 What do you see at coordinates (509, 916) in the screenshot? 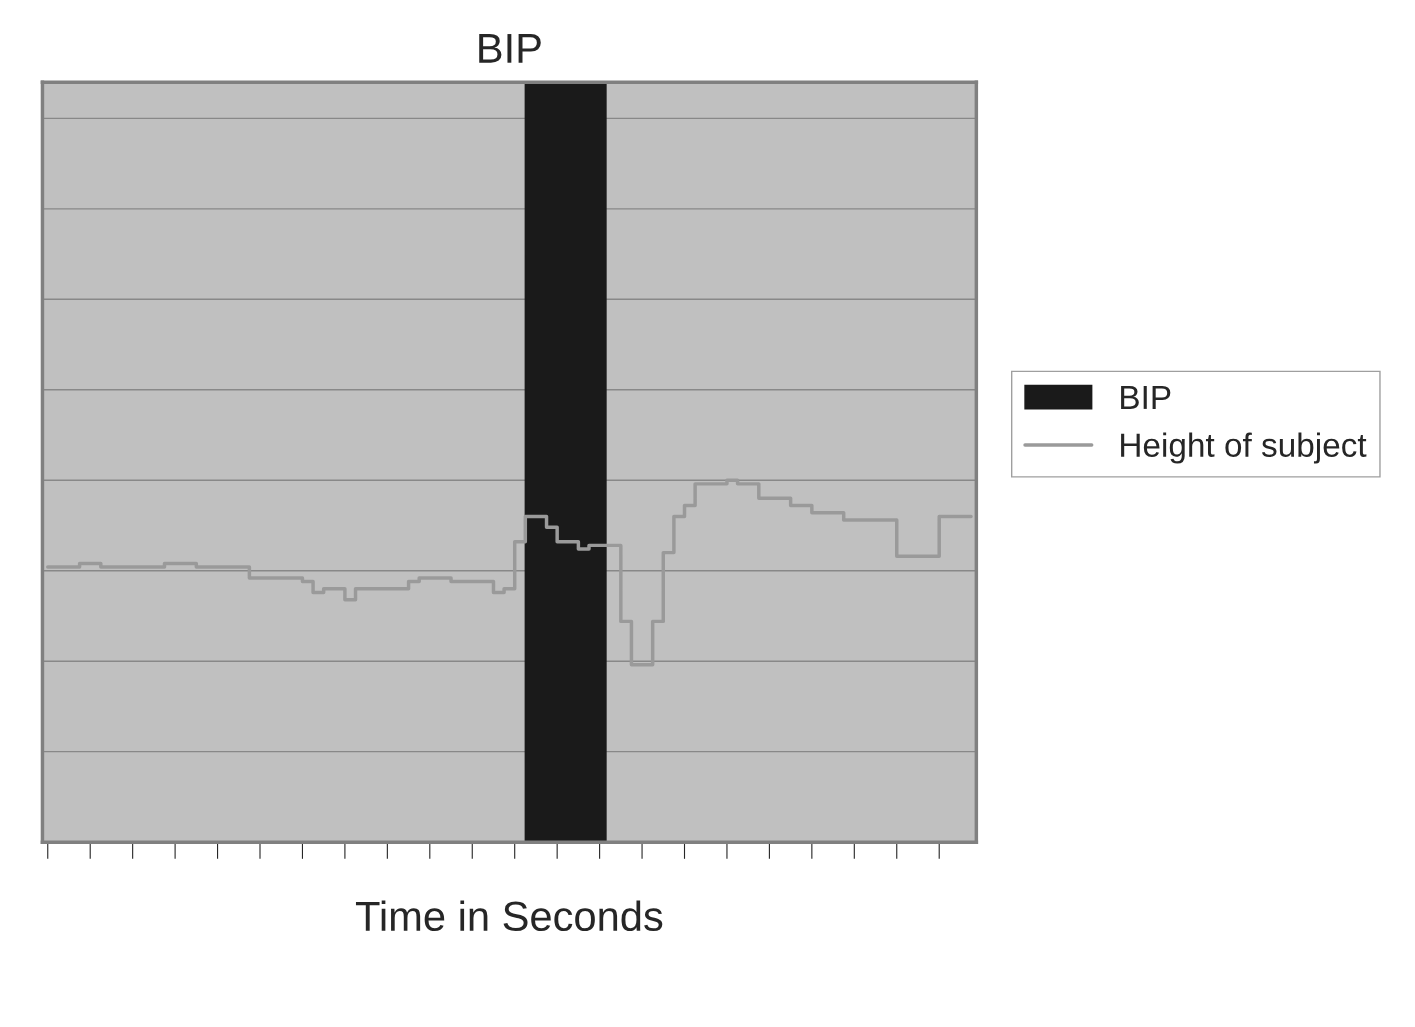
I see `x-axis-title: Time in Seconds` at bounding box center [509, 916].